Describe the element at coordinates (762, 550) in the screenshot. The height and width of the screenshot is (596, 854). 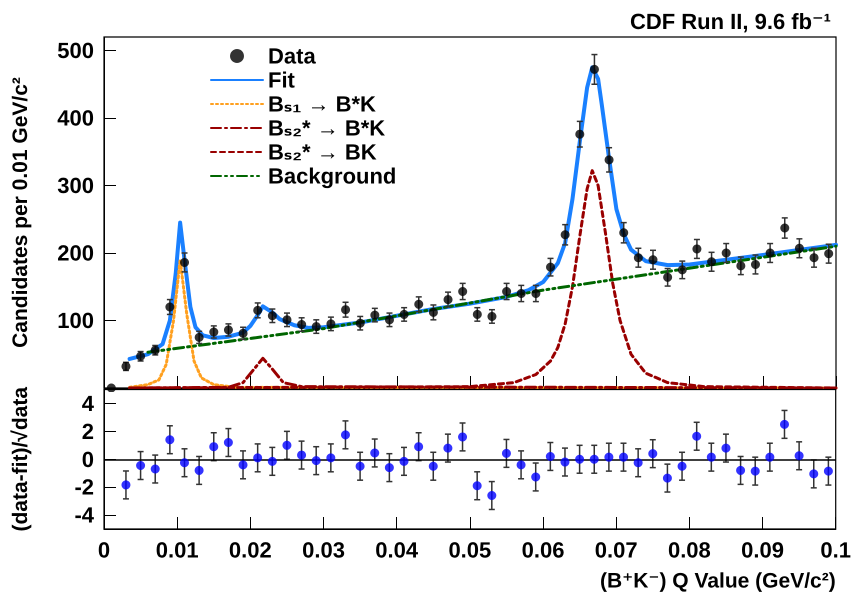
I see `x-tick-label: 0.09` at that location.